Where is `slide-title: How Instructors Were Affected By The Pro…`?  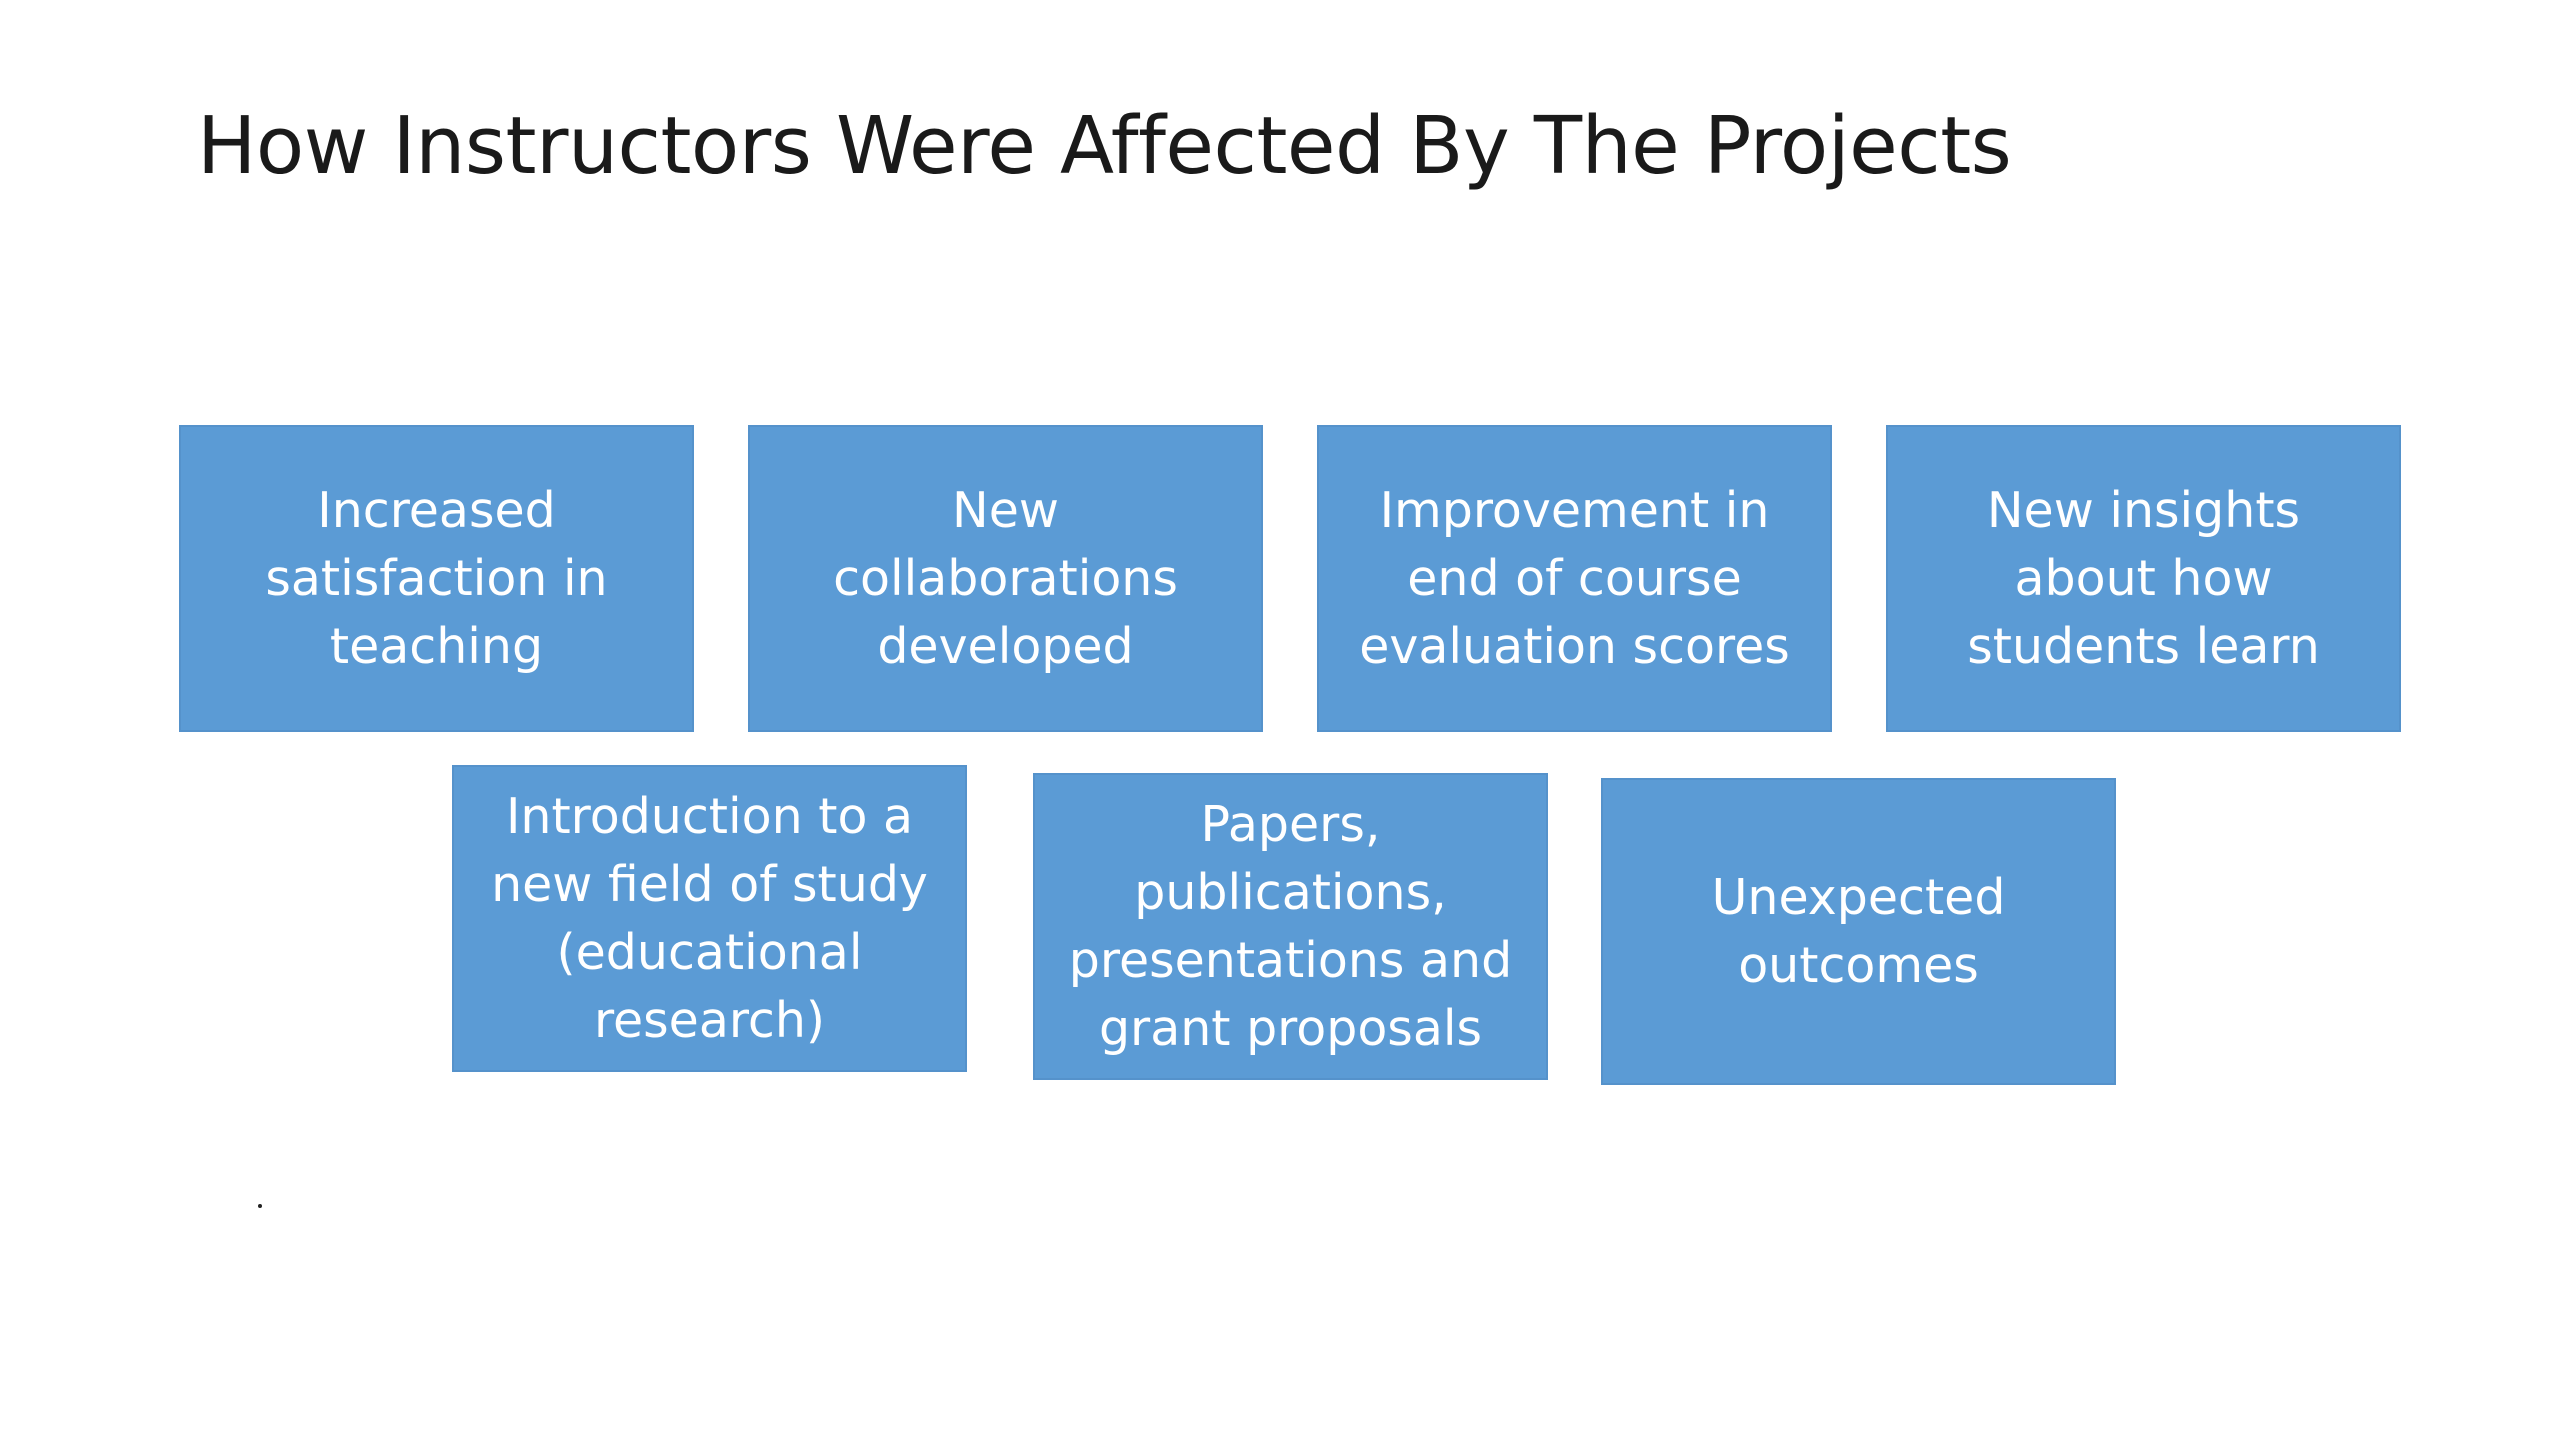 slide-title: How Instructors Were Affected By The Pro… is located at coordinates (1104, 146).